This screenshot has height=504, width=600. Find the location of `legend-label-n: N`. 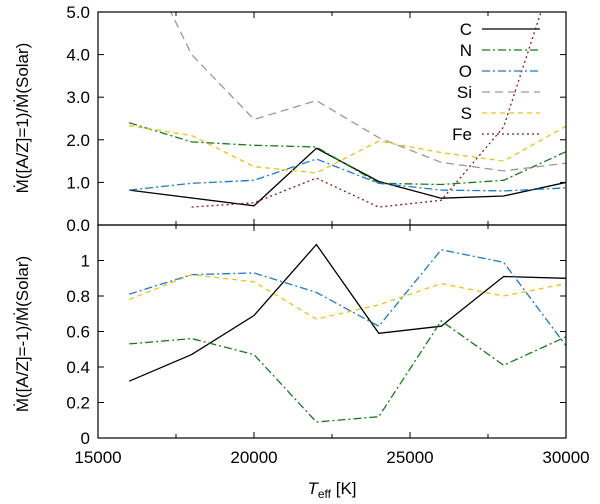

legend-label-n: N is located at coordinates (466, 50).